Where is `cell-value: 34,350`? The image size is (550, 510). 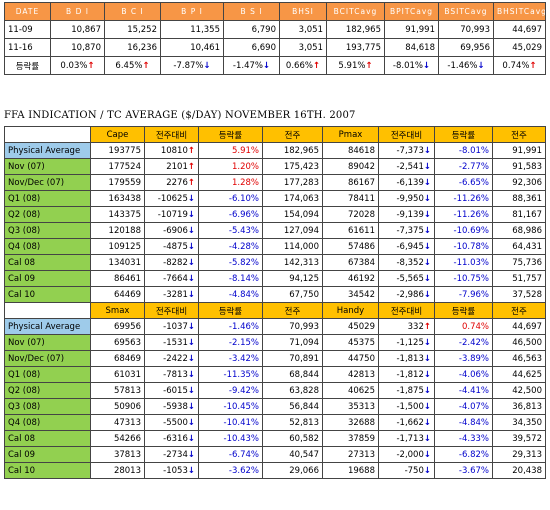
cell-value: 34,350 is located at coordinates (527, 422).